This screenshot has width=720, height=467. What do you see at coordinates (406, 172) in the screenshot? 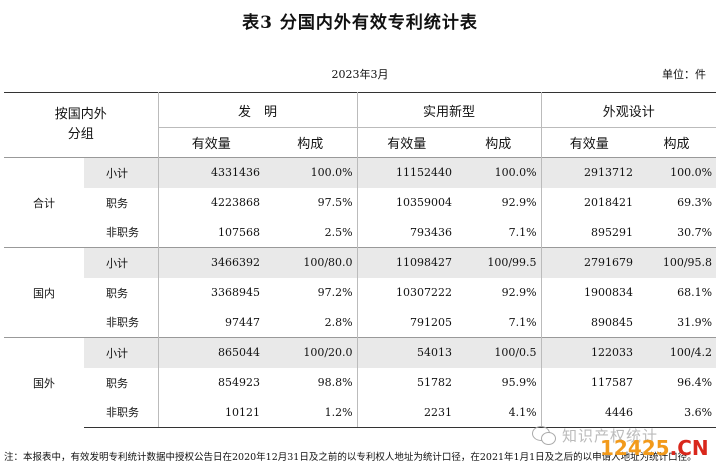
I see `utility-count-cell: 11152440` at bounding box center [406, 172].